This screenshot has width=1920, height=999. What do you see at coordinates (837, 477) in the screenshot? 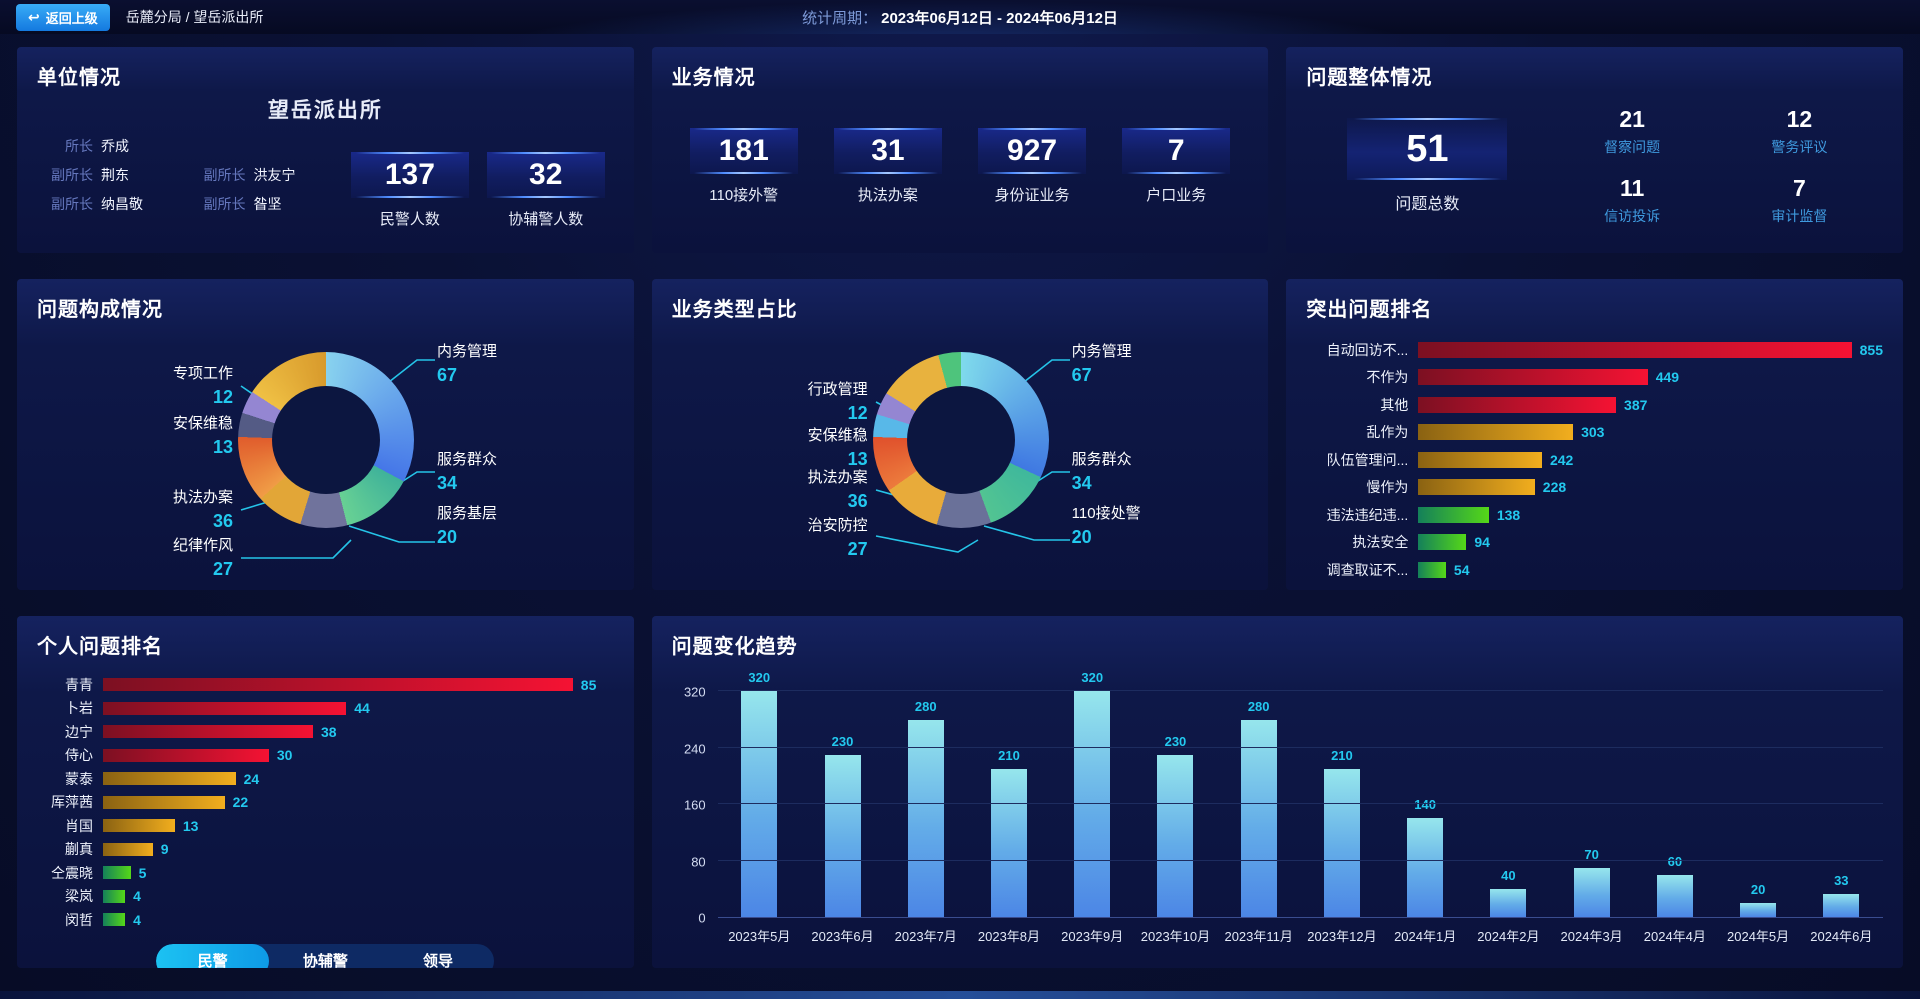
I see `segment-name: 执法办案` at bounding box center [837, 477].